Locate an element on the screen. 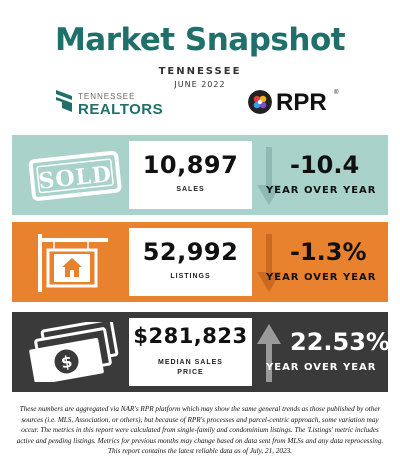 The width and height of the screenshot is (400, 474). rpr-logo-text: RPR is located at coordinates (301, 102).